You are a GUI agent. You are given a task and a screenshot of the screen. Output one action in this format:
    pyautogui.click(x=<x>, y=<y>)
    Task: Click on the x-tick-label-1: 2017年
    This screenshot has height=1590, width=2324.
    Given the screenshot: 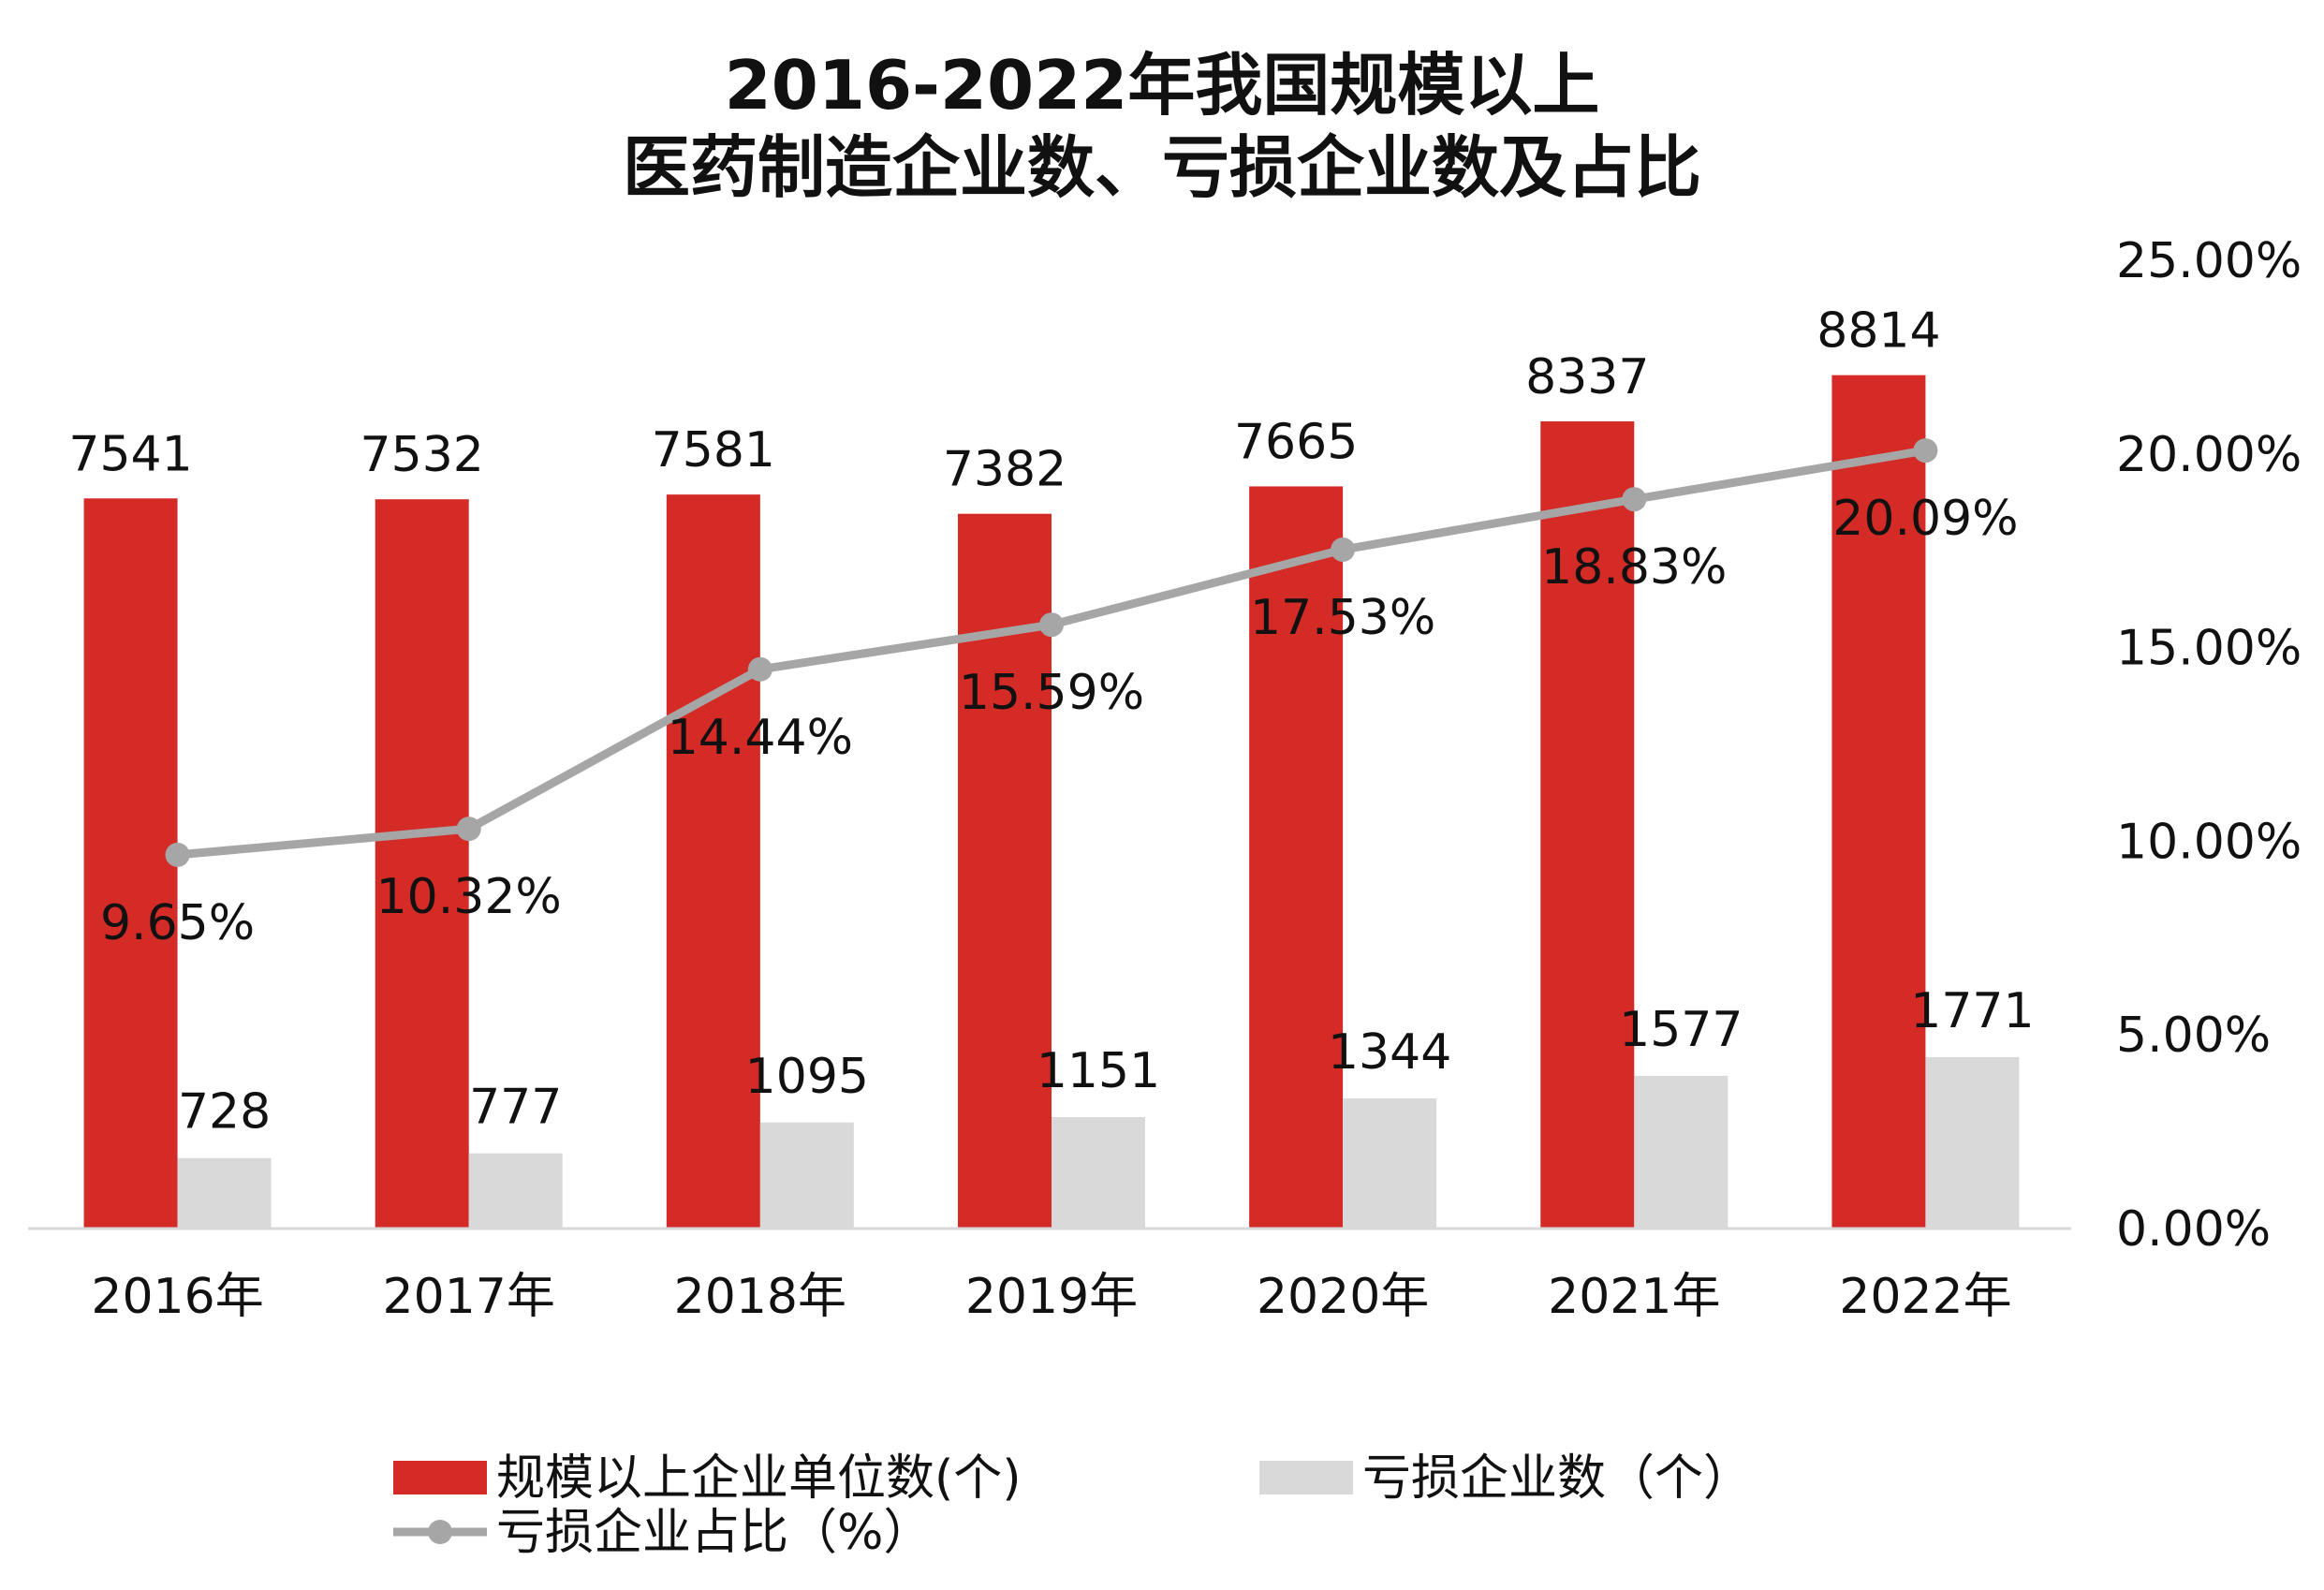 What is the action you would take?
    pyautogui.click(x=469, y=1297)
    